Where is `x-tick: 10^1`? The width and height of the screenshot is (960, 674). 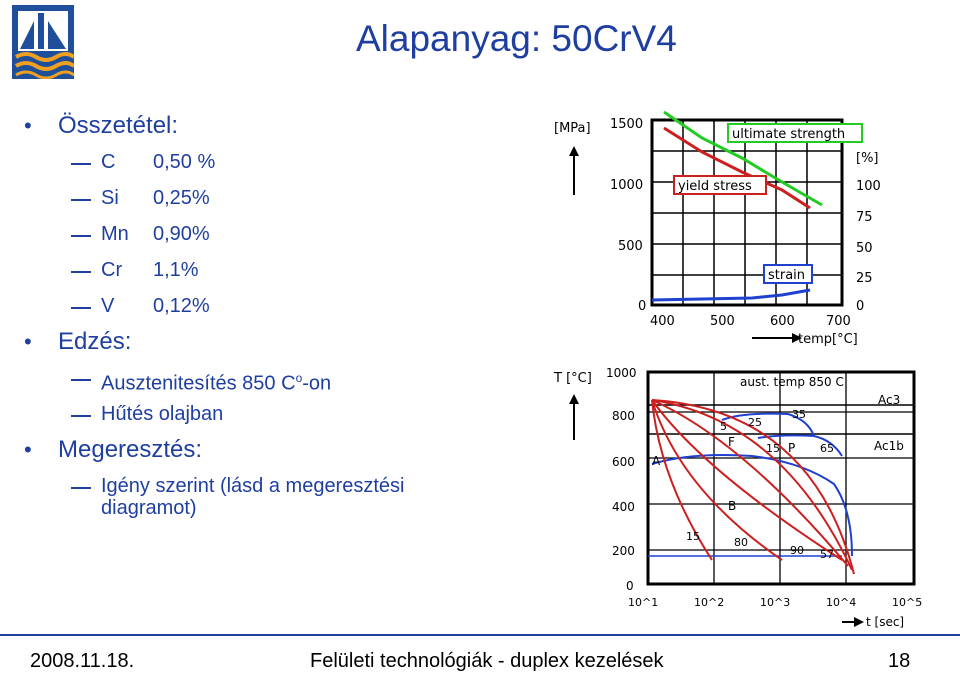
x-tick: 10^1 is located at coordinates (643, 602).